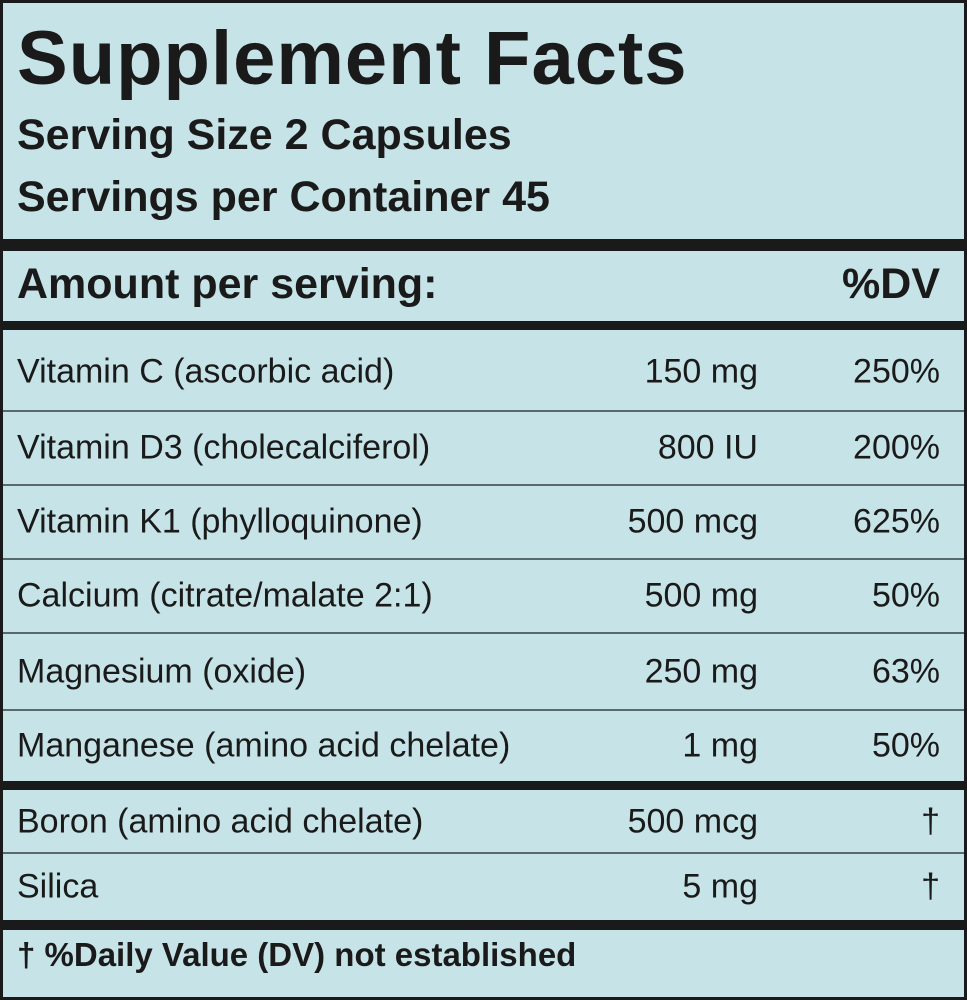  Describe the element at coordinates (483, 522) in the screenshot. I see `nutrient-row: Vitamin K1 (phylloquinone) 500 mcg 625%` at that location.